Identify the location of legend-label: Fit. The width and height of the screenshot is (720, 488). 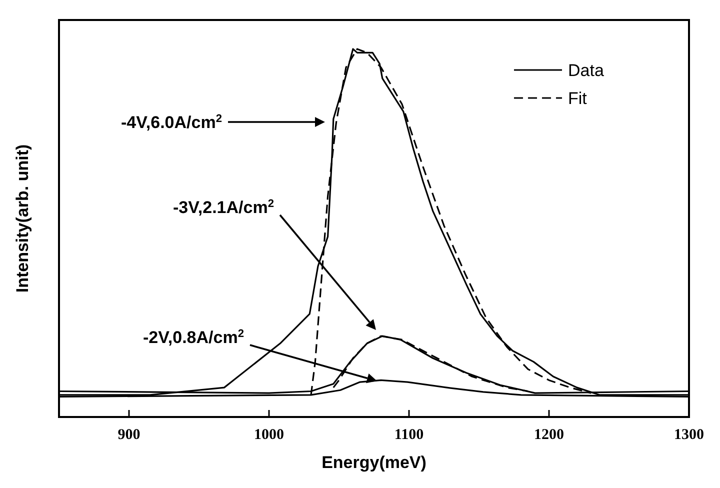
(578, 98).